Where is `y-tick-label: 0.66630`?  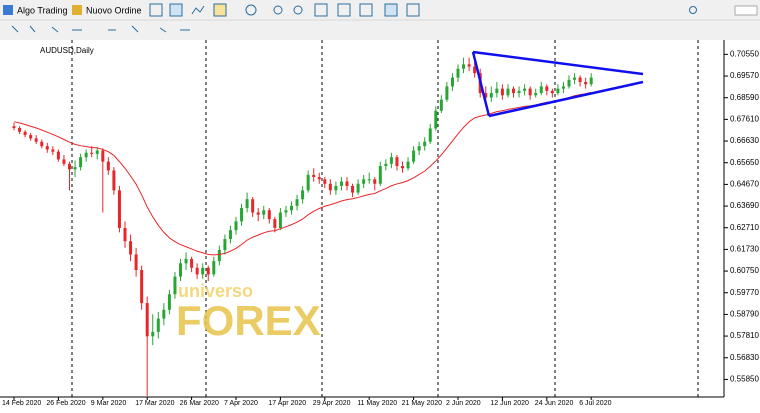
y-tick-label: 0.66630 is located at coordinates (744, 140).